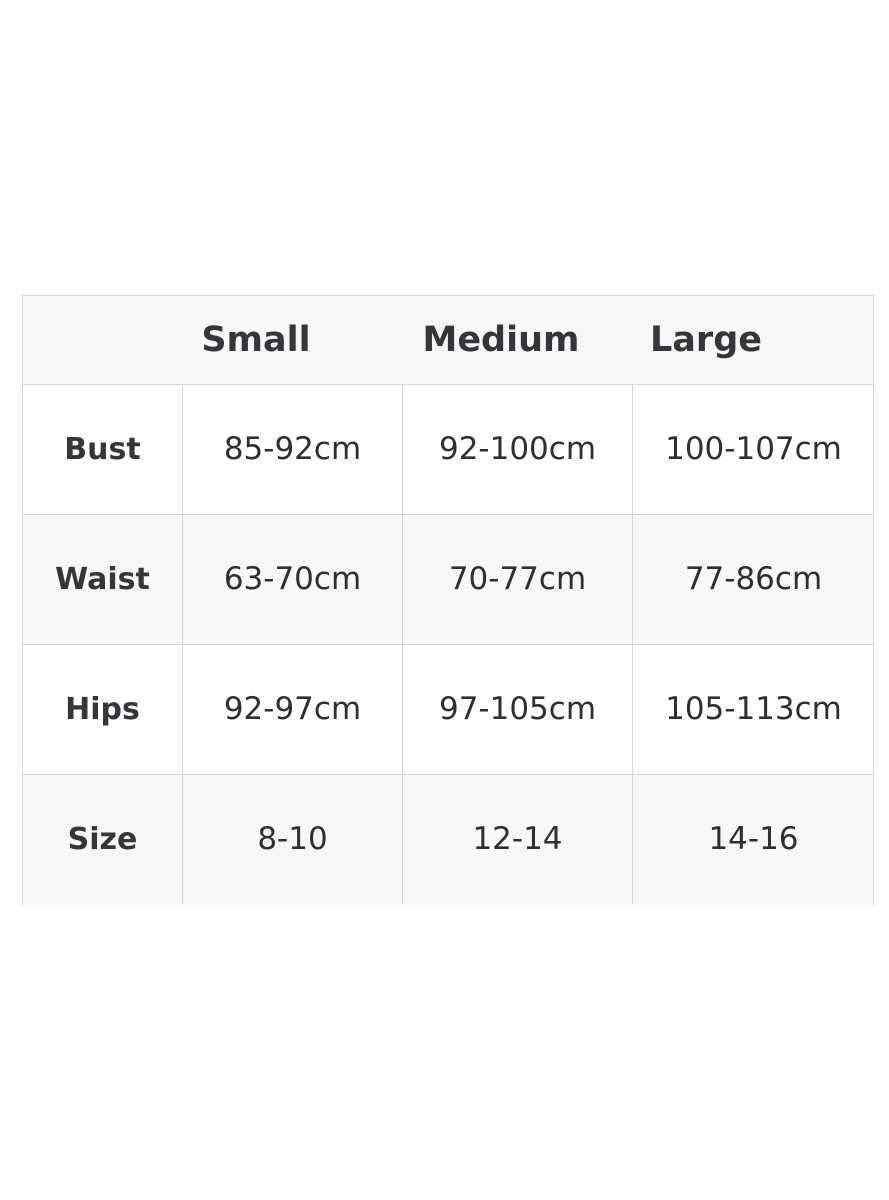  What do you see at coordinates (293, 449) in the screenshot?
I see `table-cell: 85-92cm` at bounding box center [293, 449].